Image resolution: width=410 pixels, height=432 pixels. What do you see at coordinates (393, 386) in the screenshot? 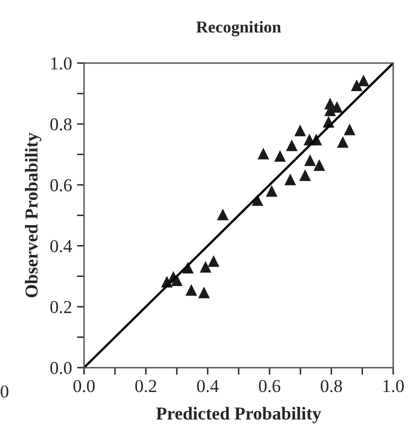
I see `x-tick-label: 1.0` at bounding box center [393, 386].